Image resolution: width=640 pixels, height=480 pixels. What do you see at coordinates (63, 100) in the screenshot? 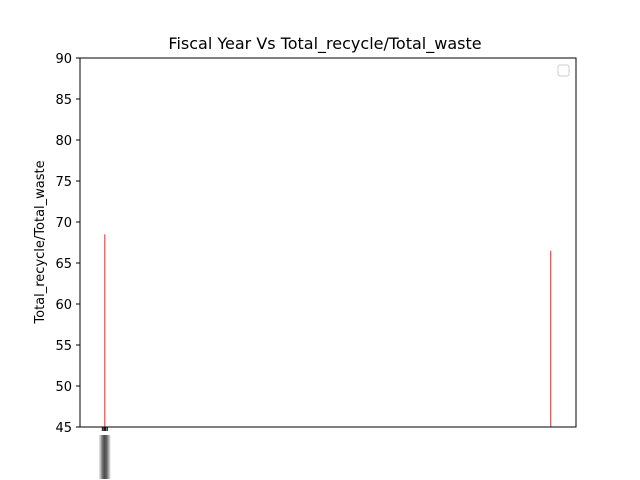
I see `y-tick-label: 85` at bounding box center [63, 100].